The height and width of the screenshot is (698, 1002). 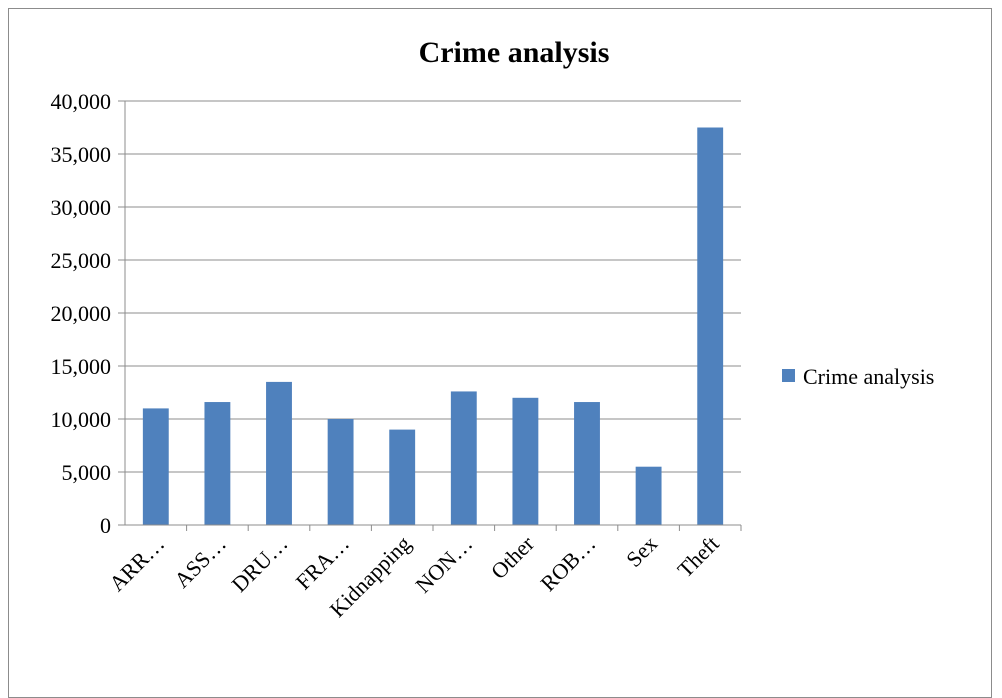 What do you see at coordinates (81, 207) in the screenshot?
I see `y-tick-label: 30,000` at bounding box center [81, 207].